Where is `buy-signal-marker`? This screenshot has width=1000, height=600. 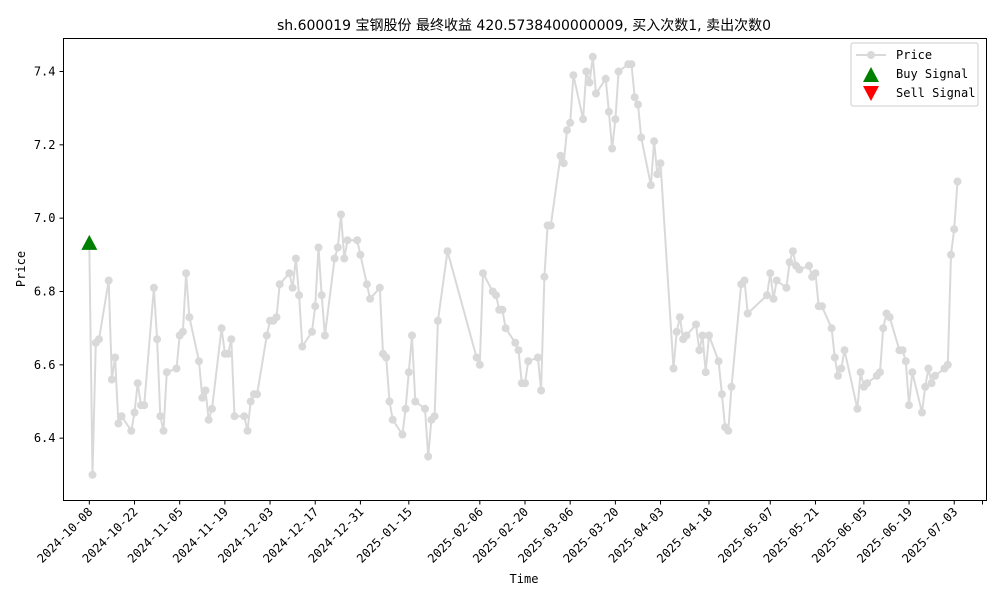 buy-signal-marker is located at coordinates (89, 242).